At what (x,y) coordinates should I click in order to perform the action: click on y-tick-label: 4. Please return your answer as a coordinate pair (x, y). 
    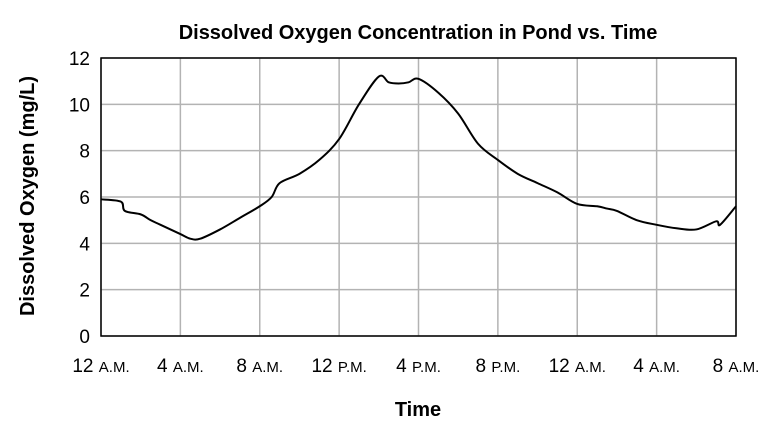
    Looking at the image, I should click on (84, 244).